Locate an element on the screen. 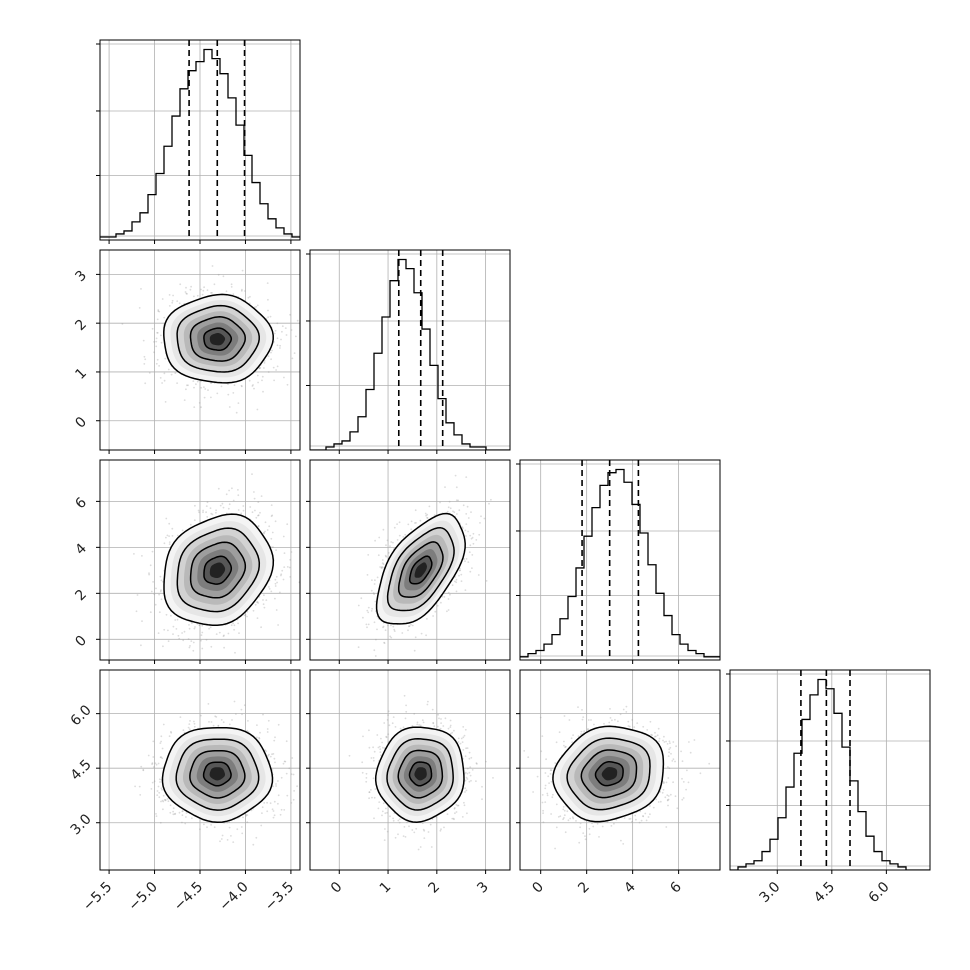  x-tick-label-param-2: 0 is located at coordinates (538, 888).